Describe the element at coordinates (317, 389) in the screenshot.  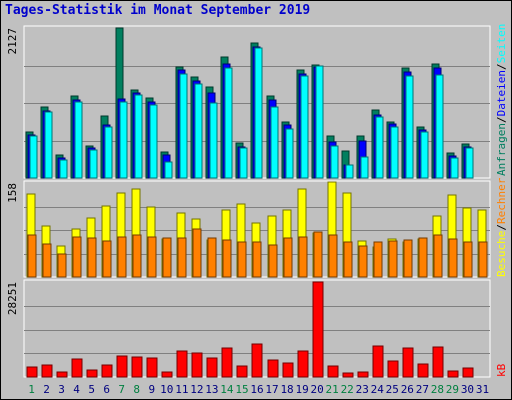
I see `day-label-20: 20` at that location.